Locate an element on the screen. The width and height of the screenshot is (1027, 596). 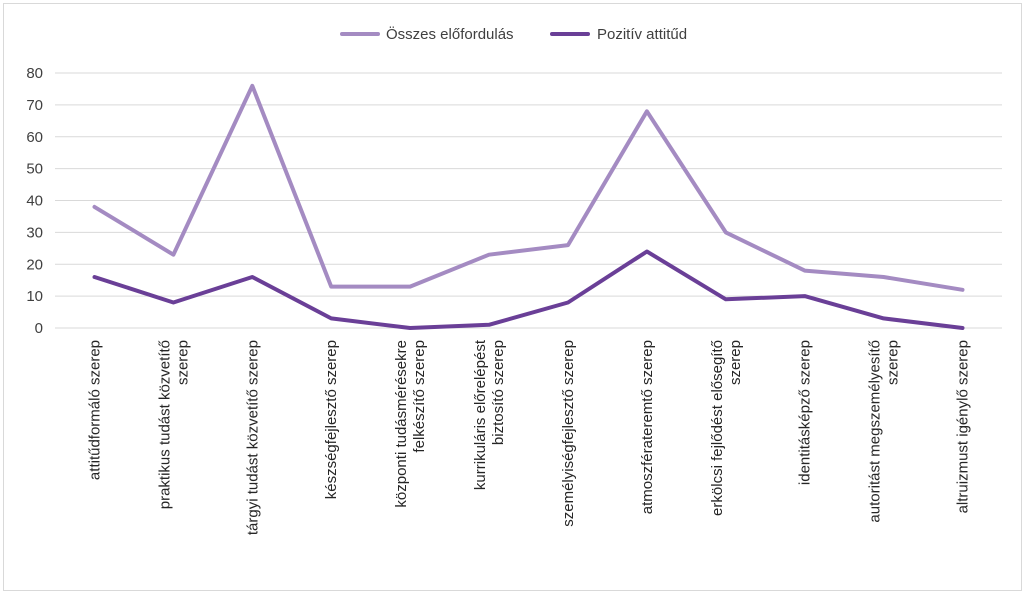
y-tick-label: 70 is located at coordinates (34, 105).